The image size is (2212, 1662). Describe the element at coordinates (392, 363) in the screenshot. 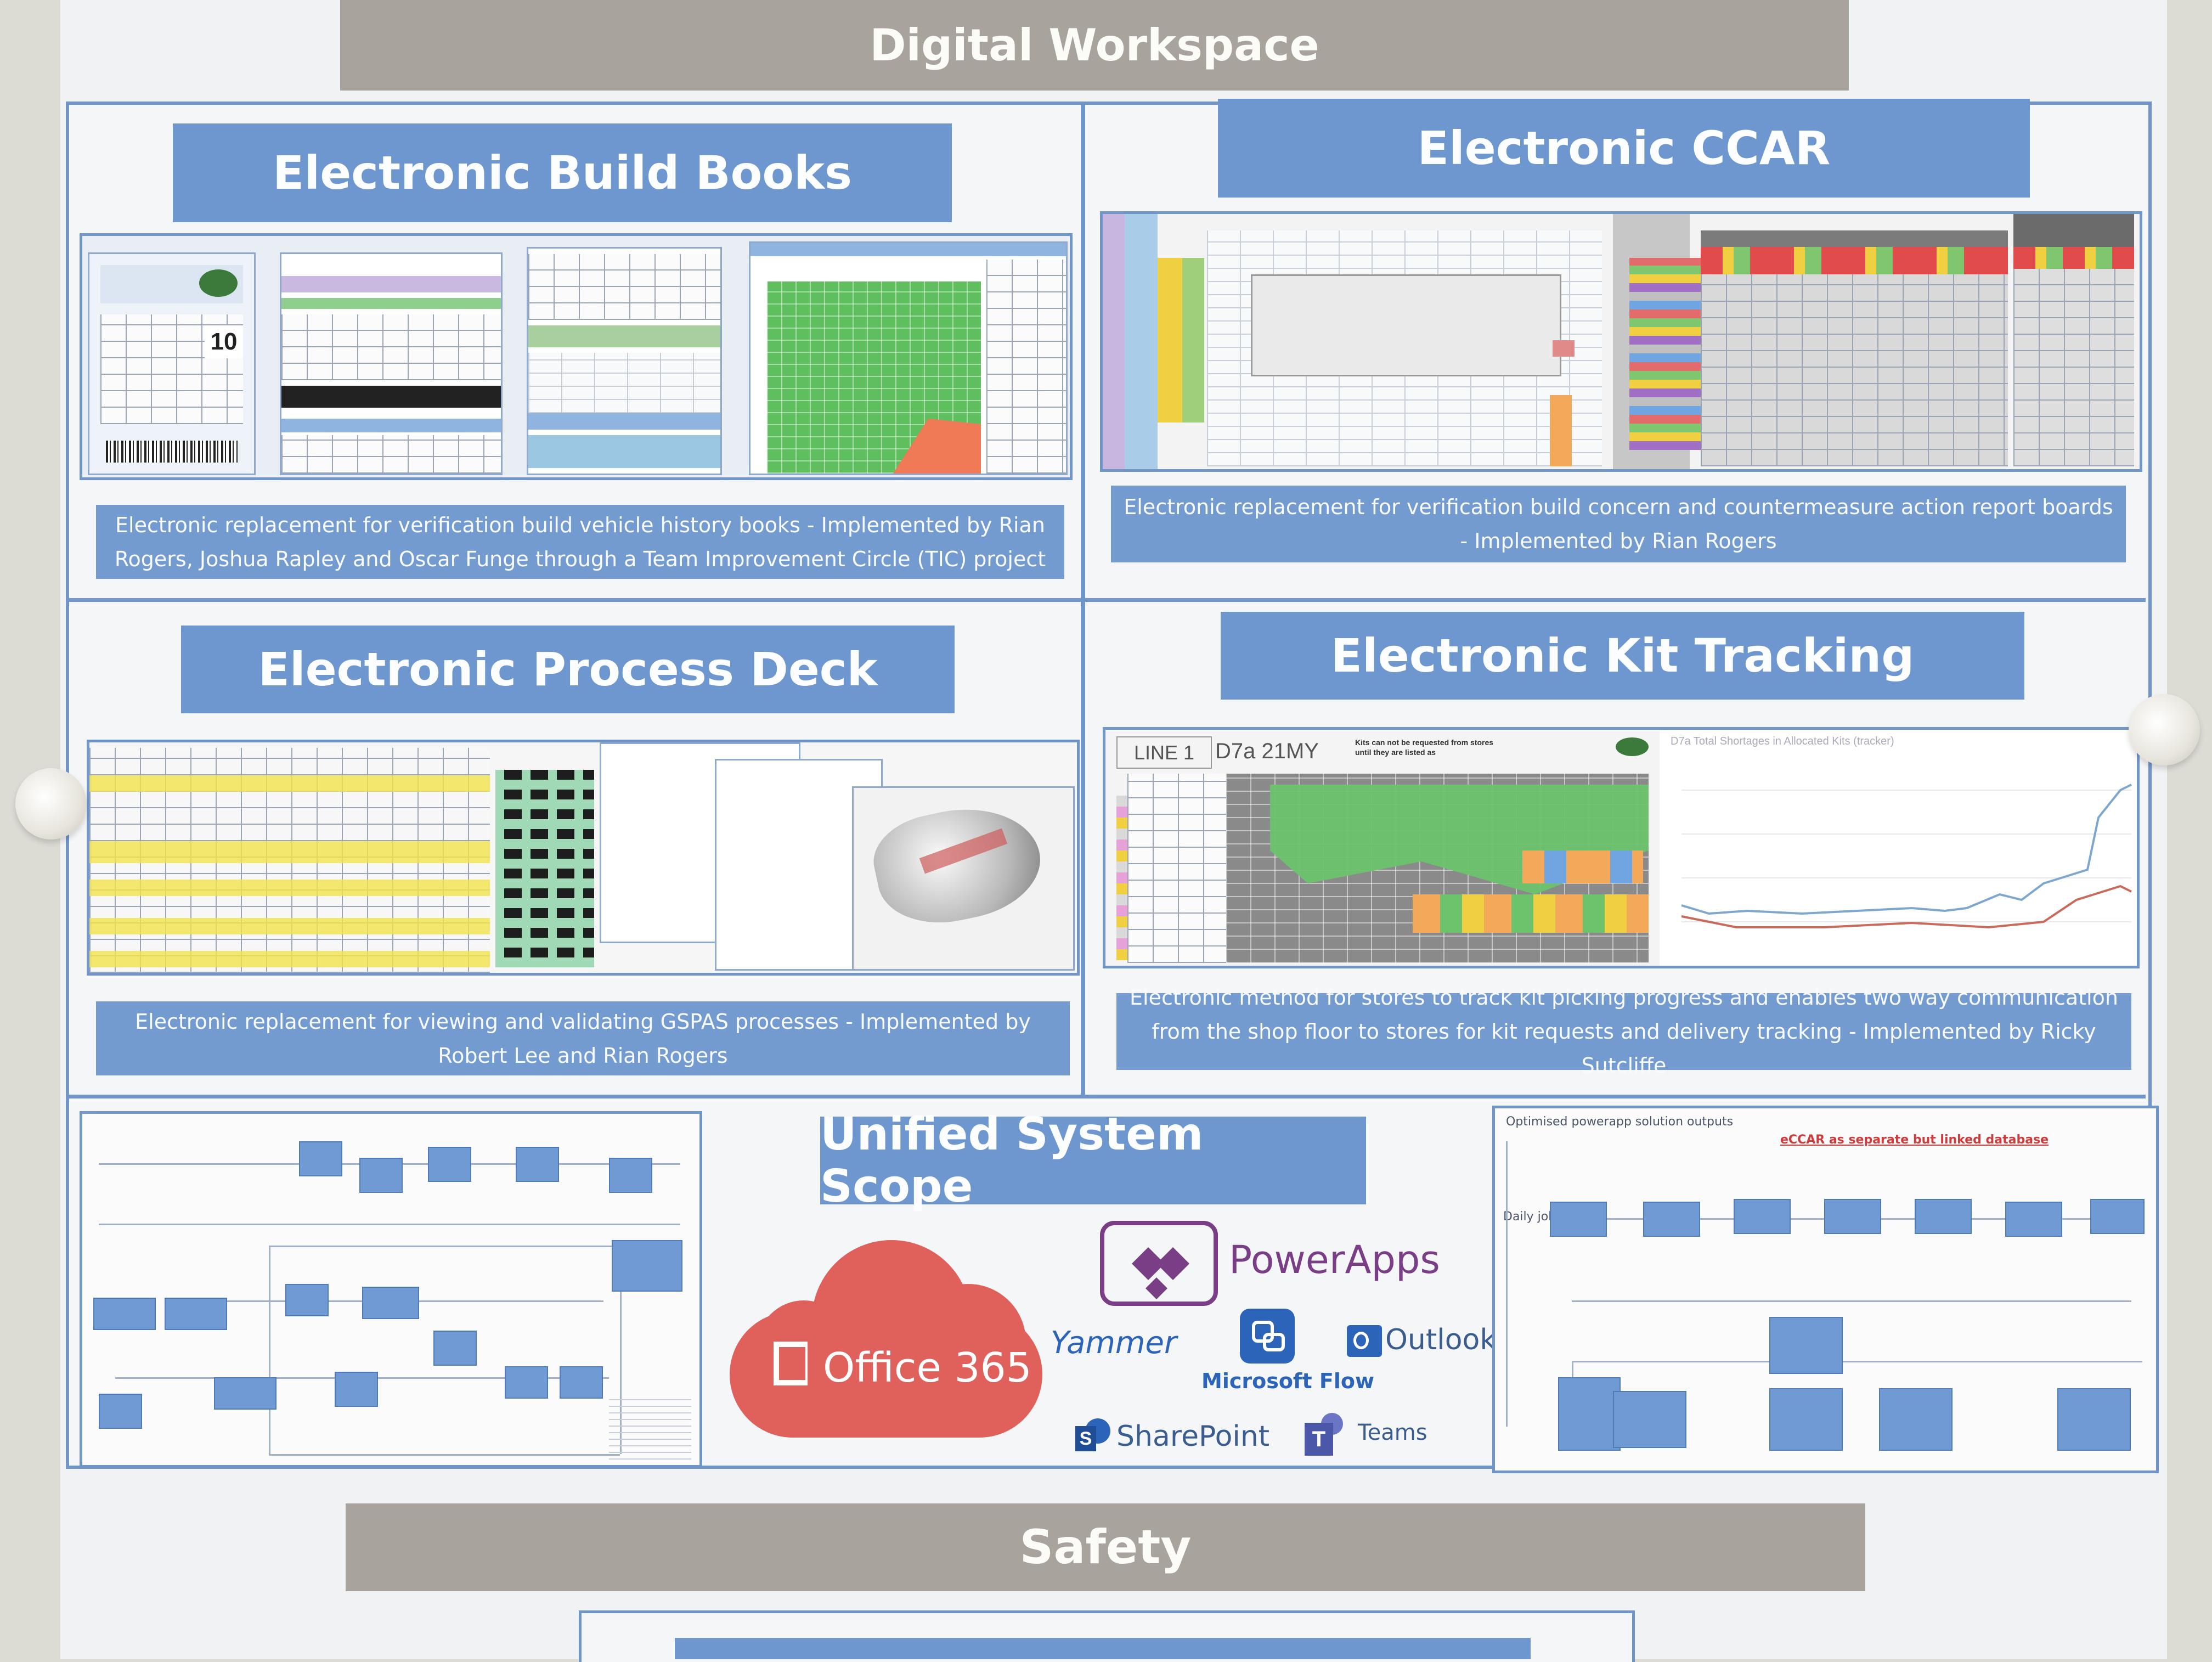

I see `build-book-form` at that location.